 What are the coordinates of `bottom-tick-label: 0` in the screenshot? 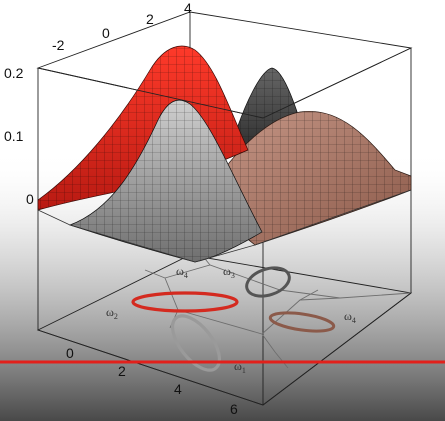 It's located at (70, 353).